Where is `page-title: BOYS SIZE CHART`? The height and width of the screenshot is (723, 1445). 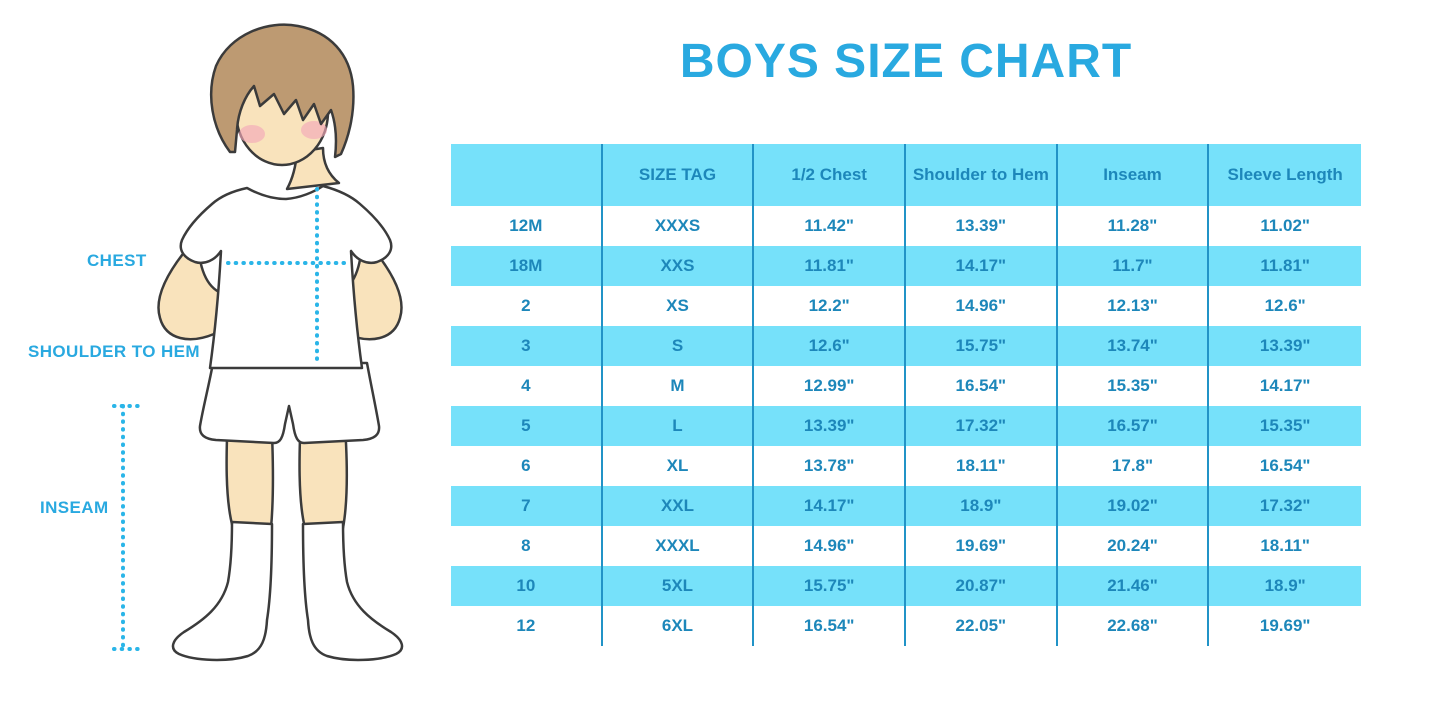
page-title: BOYS SIZE CHART is located at coordinates (906, 61).